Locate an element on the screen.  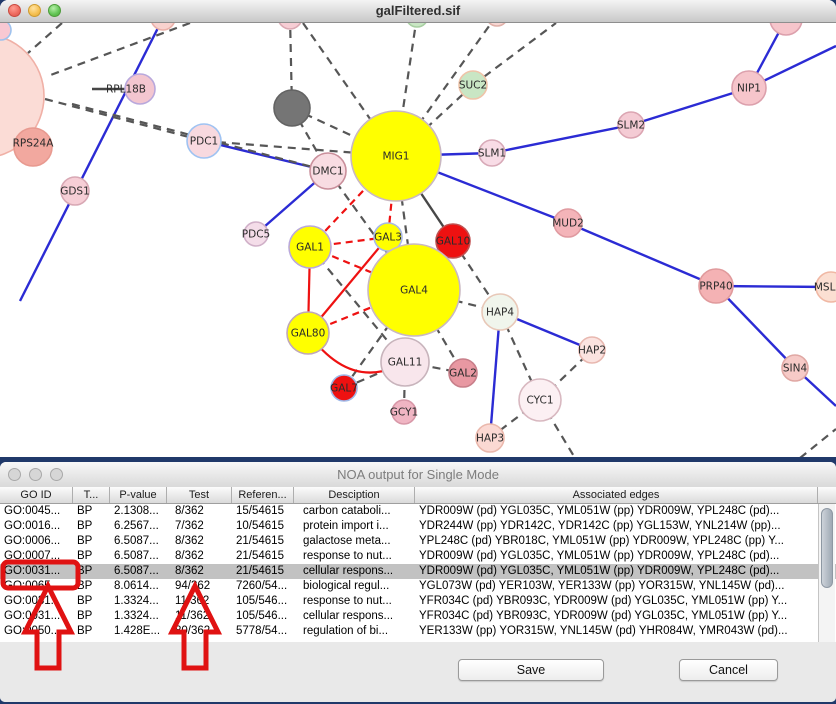
scrollbar-thumb is located at coordinates (827, 548).